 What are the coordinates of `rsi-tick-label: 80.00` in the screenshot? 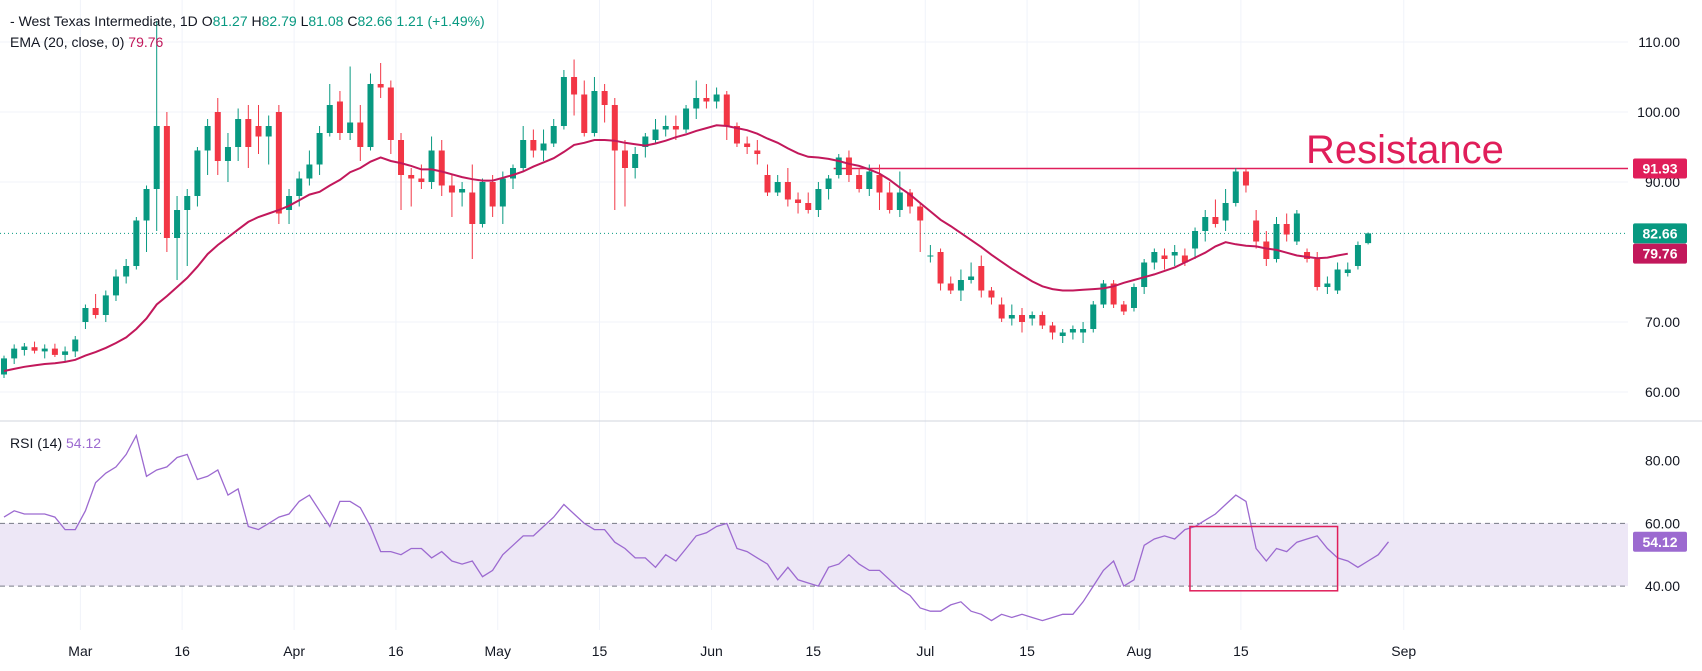 It's located at (1662, 461).